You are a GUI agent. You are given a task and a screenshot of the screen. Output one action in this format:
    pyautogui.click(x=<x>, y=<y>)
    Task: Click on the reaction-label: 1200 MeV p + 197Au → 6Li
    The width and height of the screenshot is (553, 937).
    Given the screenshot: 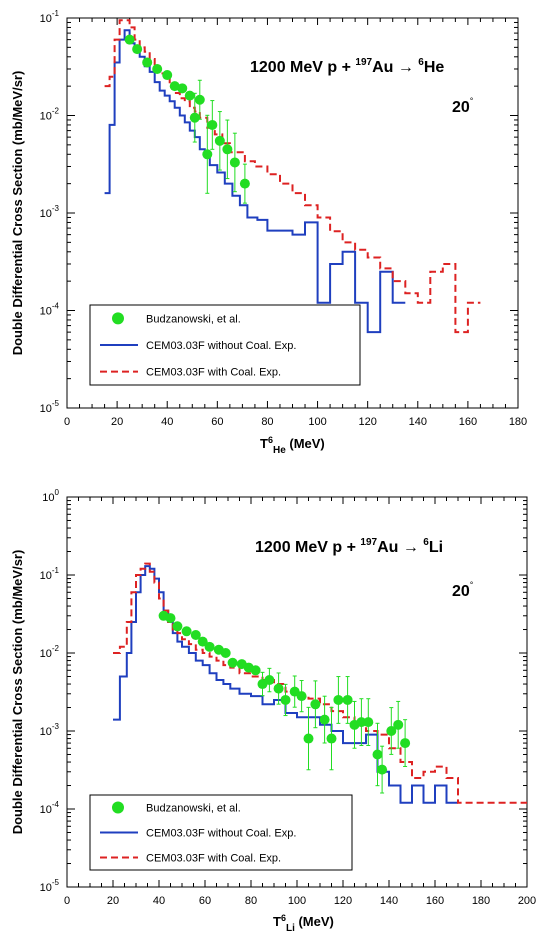 What is the action you would take?
    pyautogui.click(x=349, y=546)
    